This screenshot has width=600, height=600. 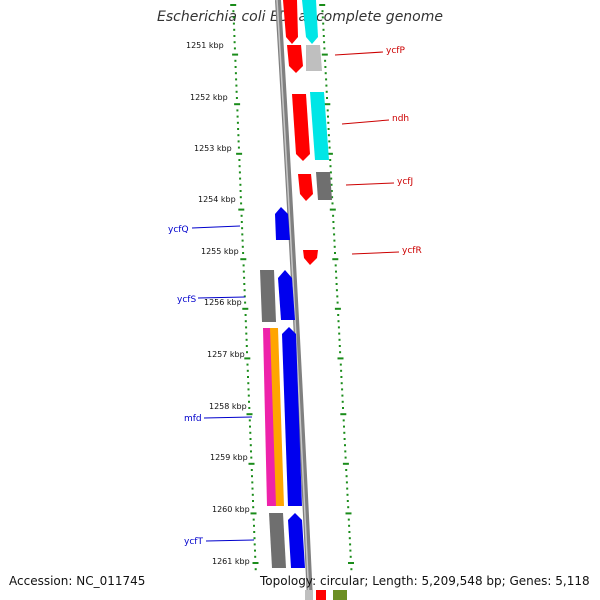 I want to click on gene-ndh-cyan, so click(x=319, y=126).